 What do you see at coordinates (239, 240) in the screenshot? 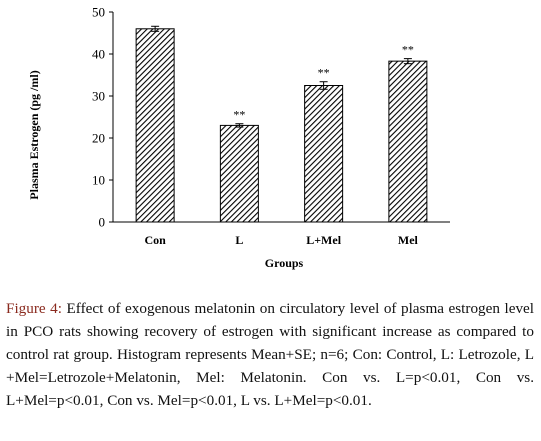
I see `x-tick-label: L` at bounding box center [239, 240].